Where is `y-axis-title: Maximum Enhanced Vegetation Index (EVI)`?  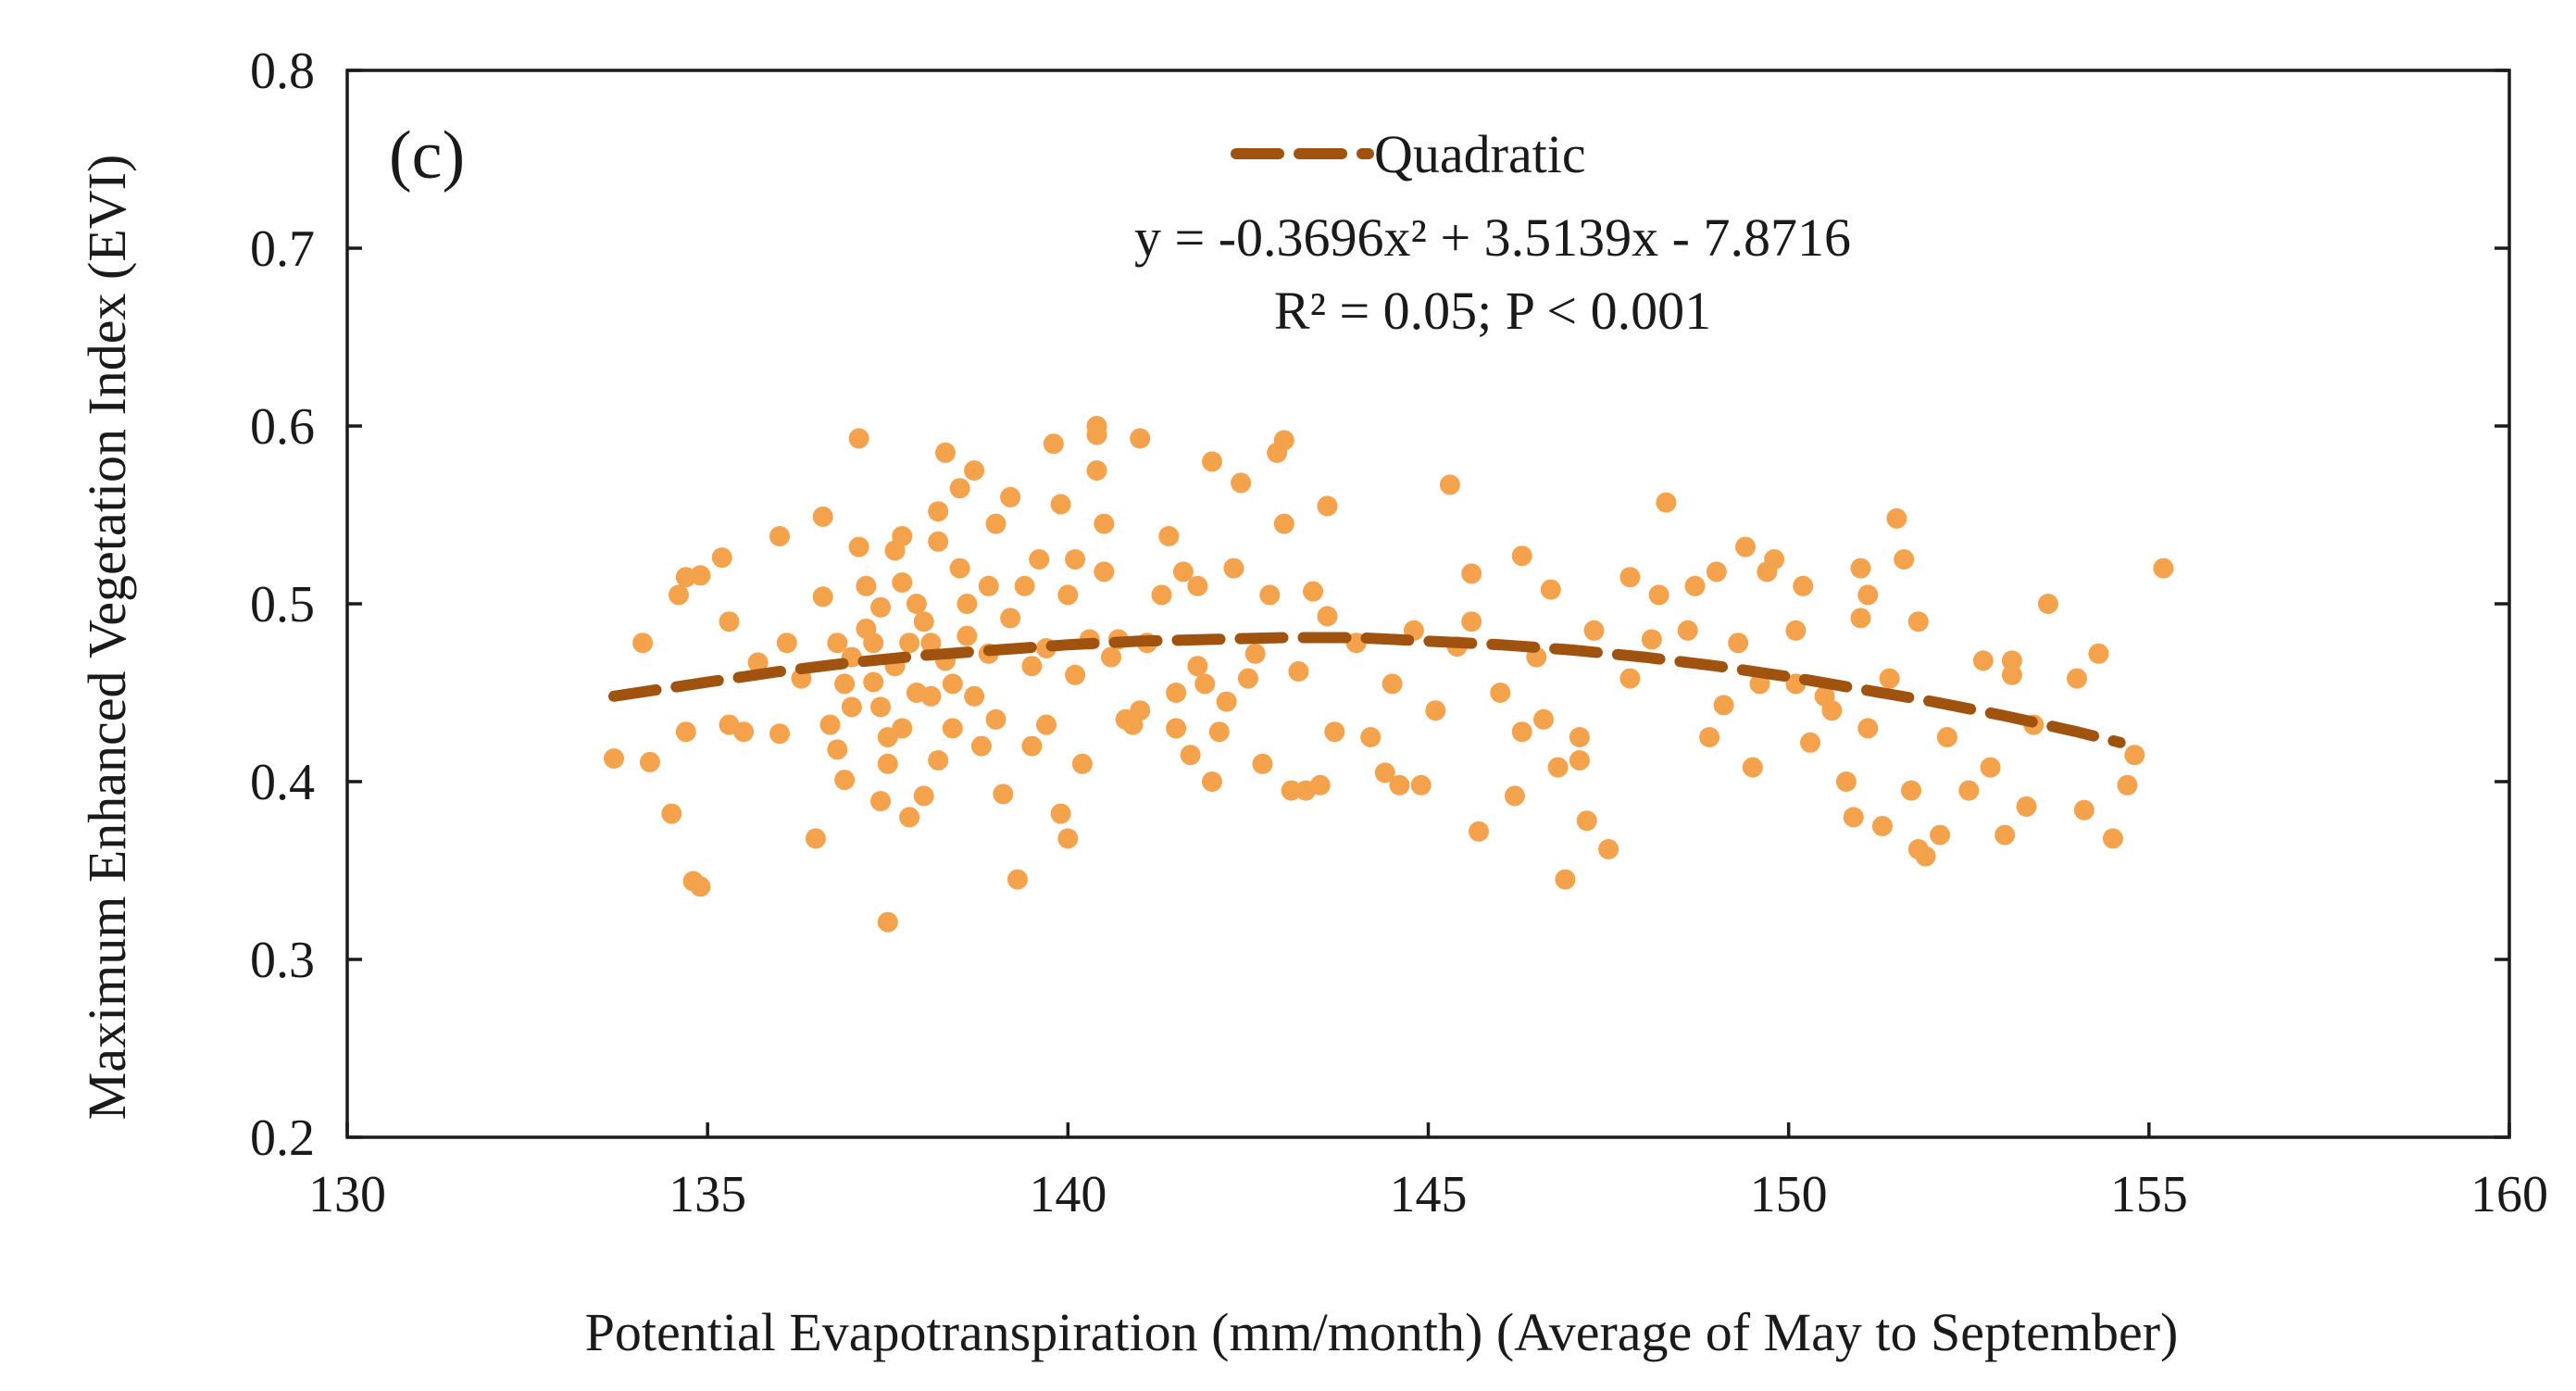 y-axis-title: Maximum Enhanced Vegetation Index (EVI) is located at coordinates (107, 638).